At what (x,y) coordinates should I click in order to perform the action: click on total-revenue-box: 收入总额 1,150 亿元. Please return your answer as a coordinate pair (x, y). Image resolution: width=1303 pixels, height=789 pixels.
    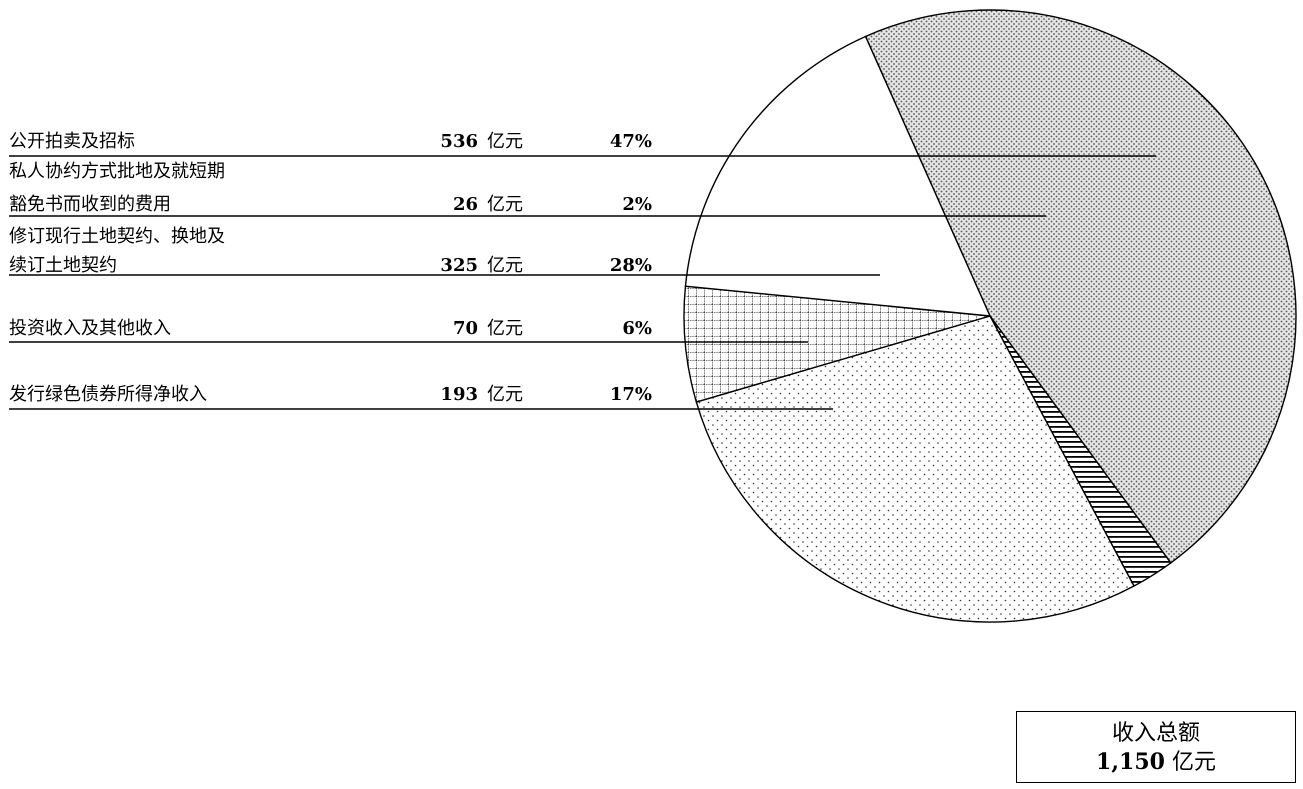
    Looking at the image, I should click on (1156, 747).